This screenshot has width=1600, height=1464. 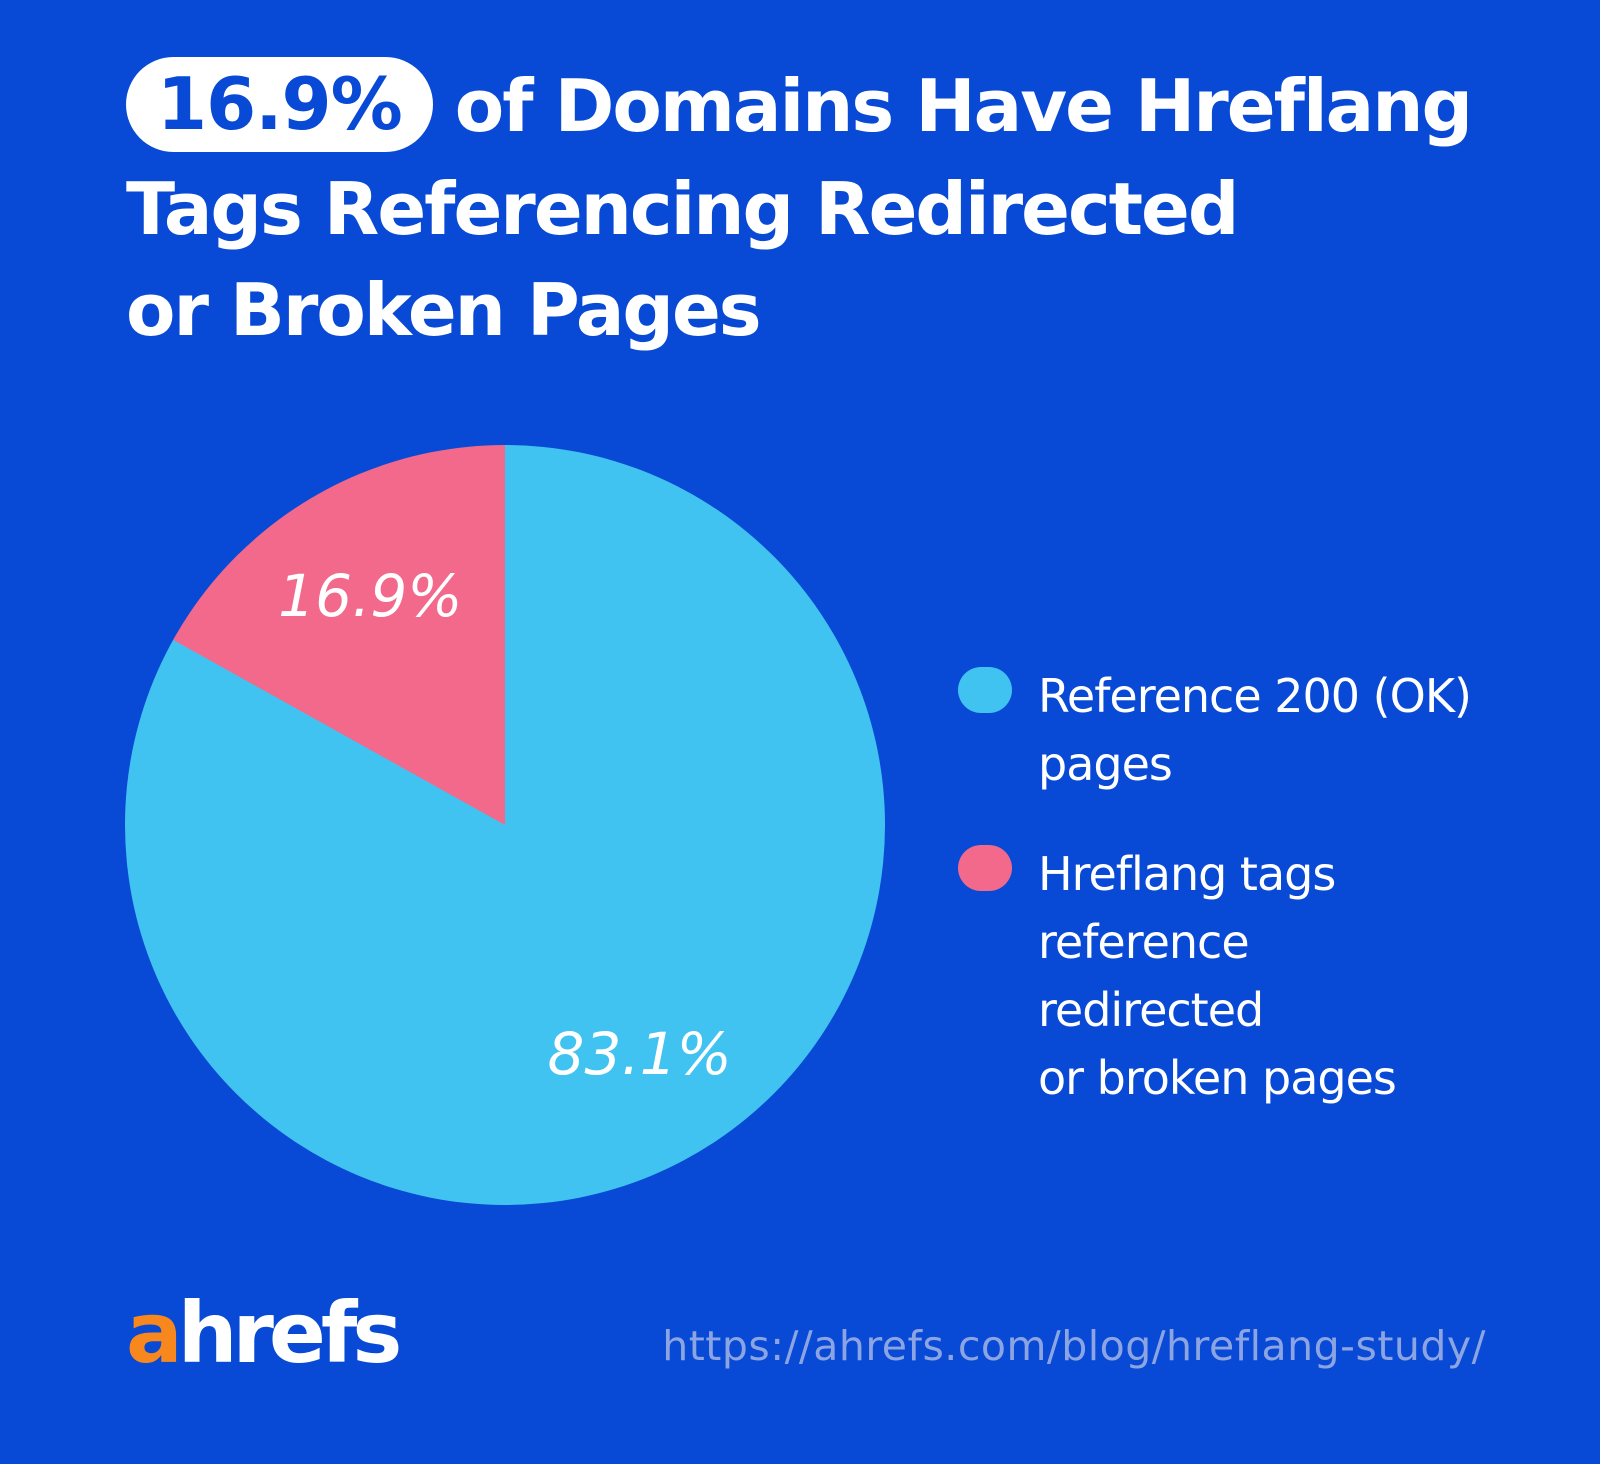 What do you see at coordinates (290, 1333) in the screenshot?
I see `ahrefs-logo-rest: hrefs` at bounding box center [290, 1333].